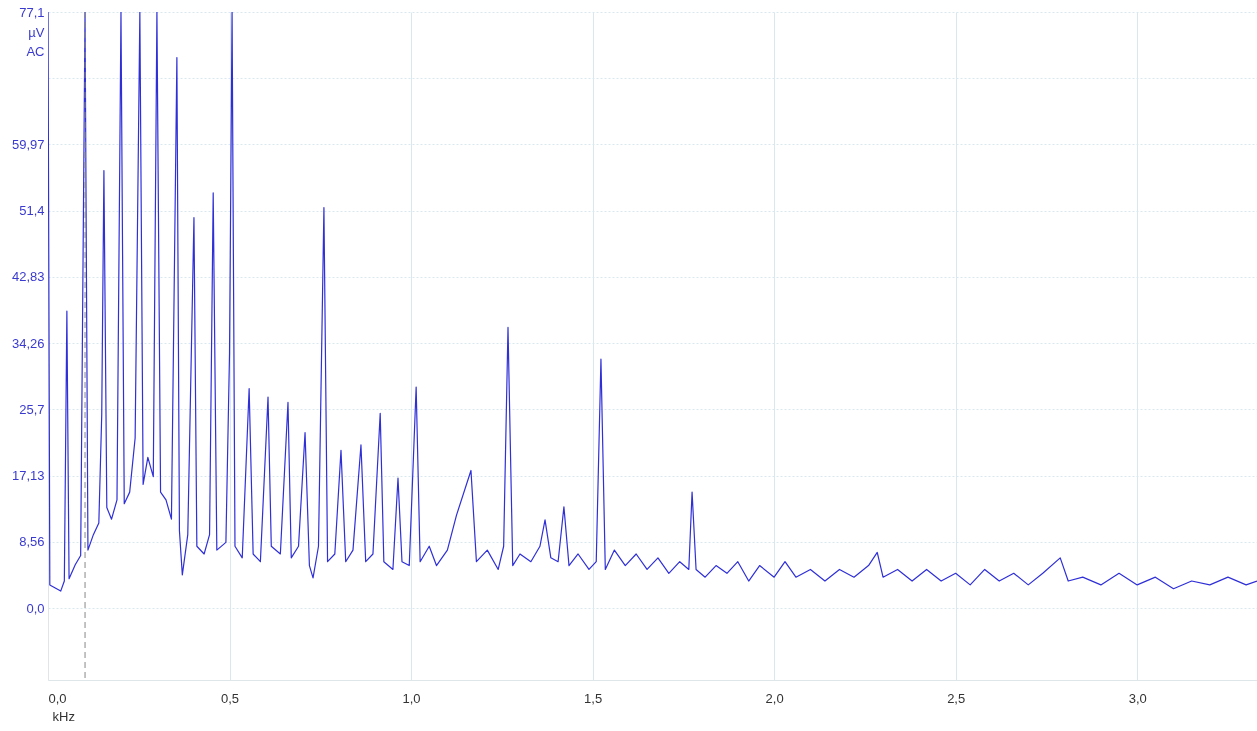  Describe the element at coordinates (28, 277) in the screenshot. I see `y-tick-label: 42,83` at that location.